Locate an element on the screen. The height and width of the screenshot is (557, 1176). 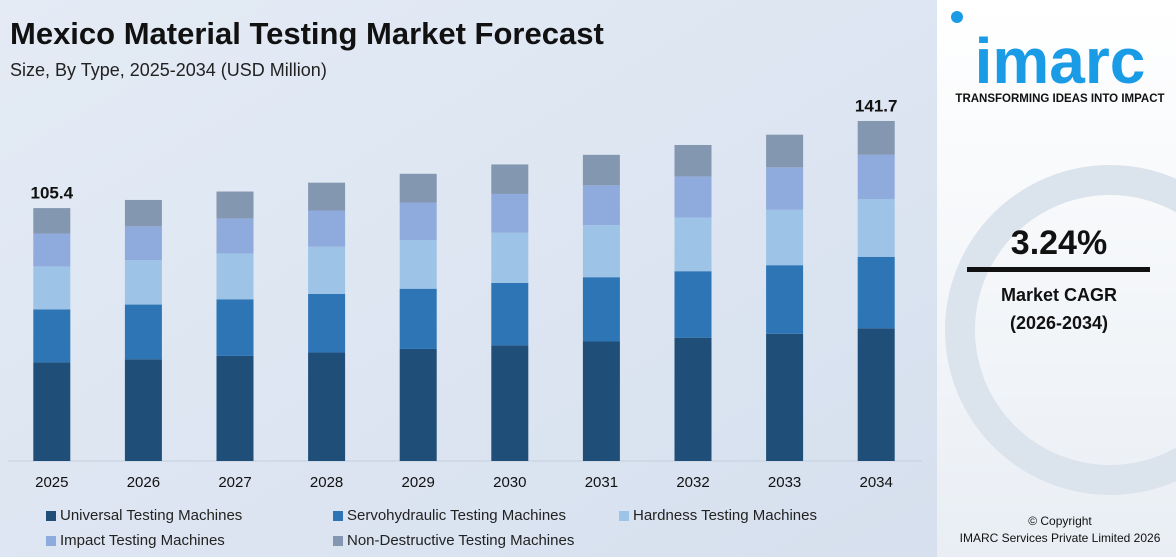
legend-label: Impact Testing Machines is located at coordinates (142, 540).